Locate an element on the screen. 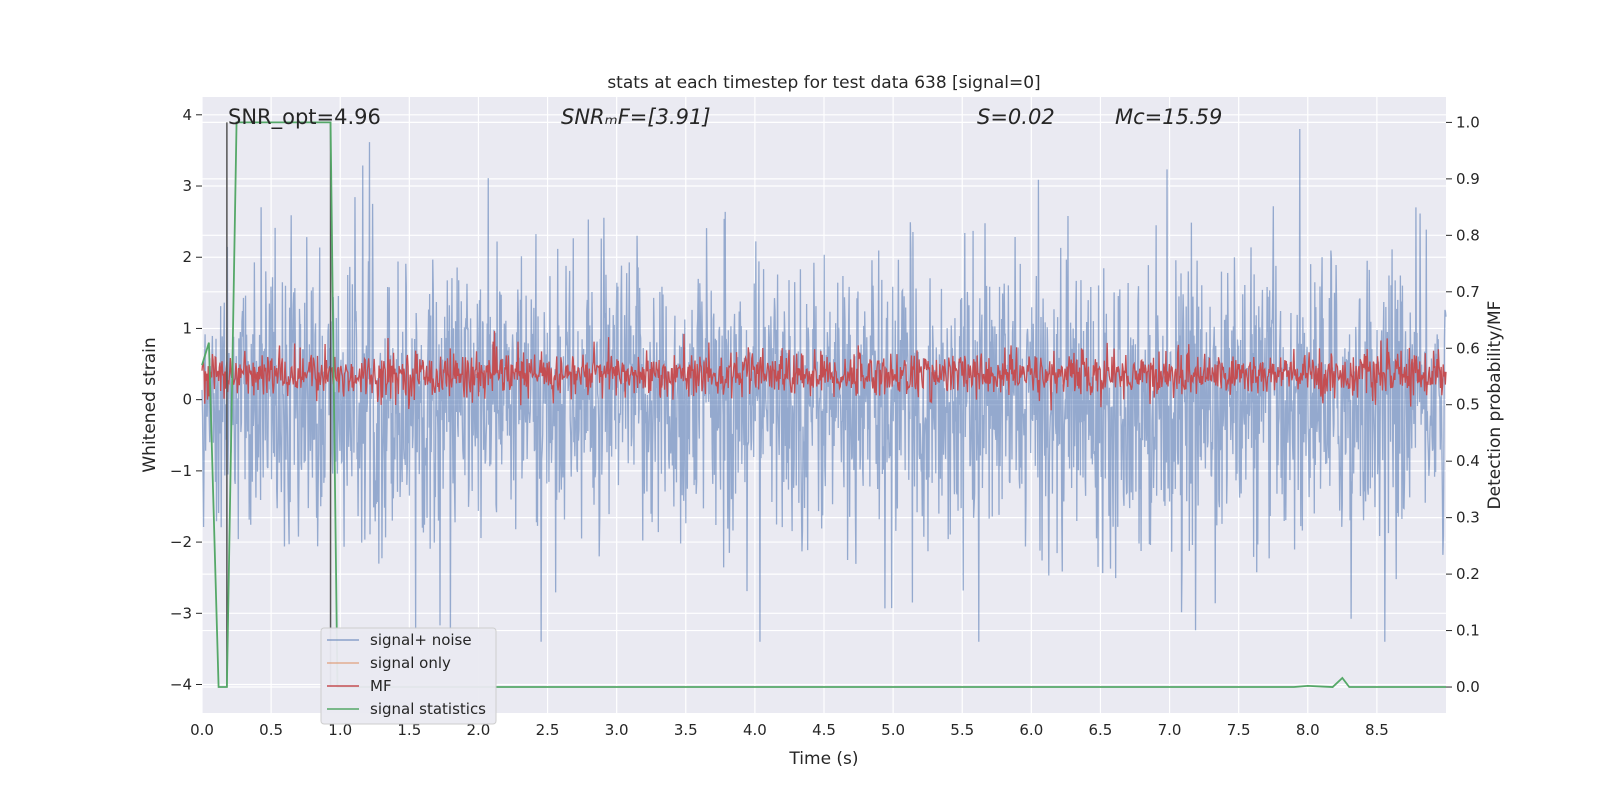 The width and height of the screenshot is (1600, 804). x-tick-label: 7.0 is located at coordinates (1170, 730).